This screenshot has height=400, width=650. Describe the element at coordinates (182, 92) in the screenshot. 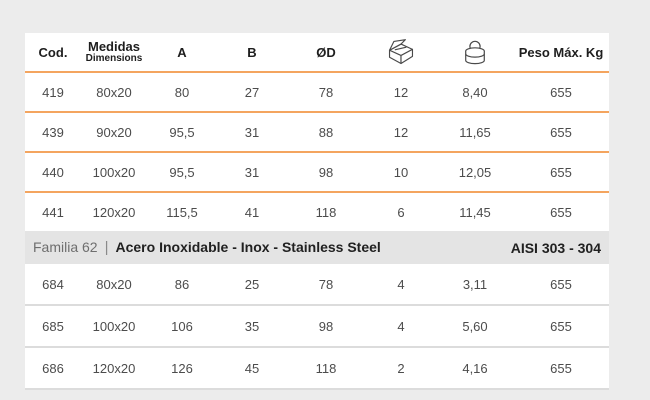

I see `cell-a: 80` at that location.